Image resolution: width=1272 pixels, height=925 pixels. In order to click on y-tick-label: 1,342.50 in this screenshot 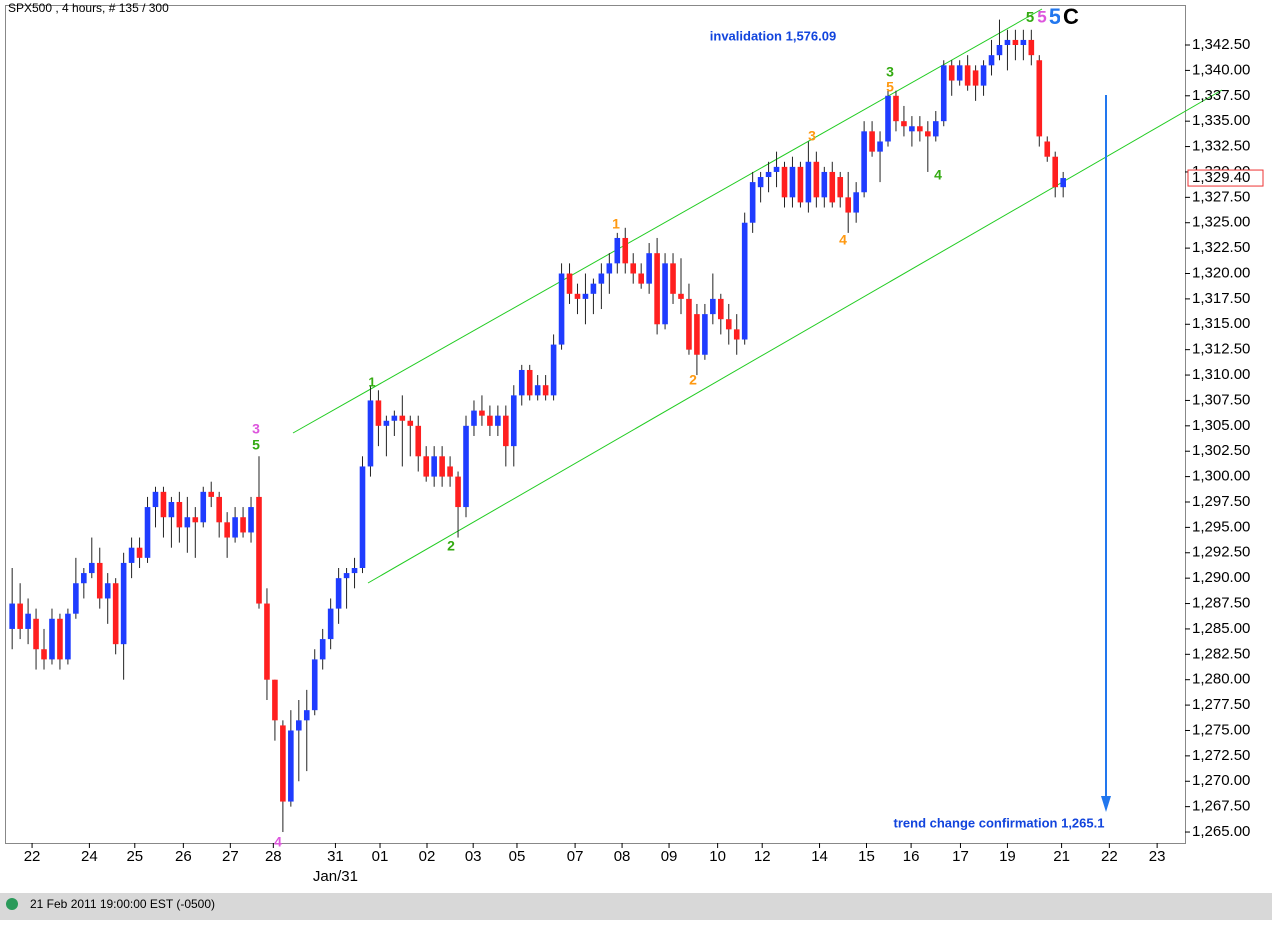, I will do `click(1221, 44)`.